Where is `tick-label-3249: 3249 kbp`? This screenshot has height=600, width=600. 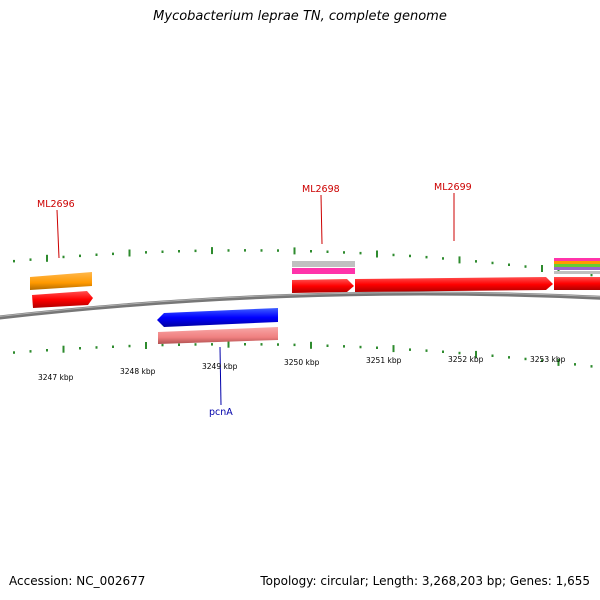
tick-label-3249: 3249 kbp is located at coordinates (220, 366).